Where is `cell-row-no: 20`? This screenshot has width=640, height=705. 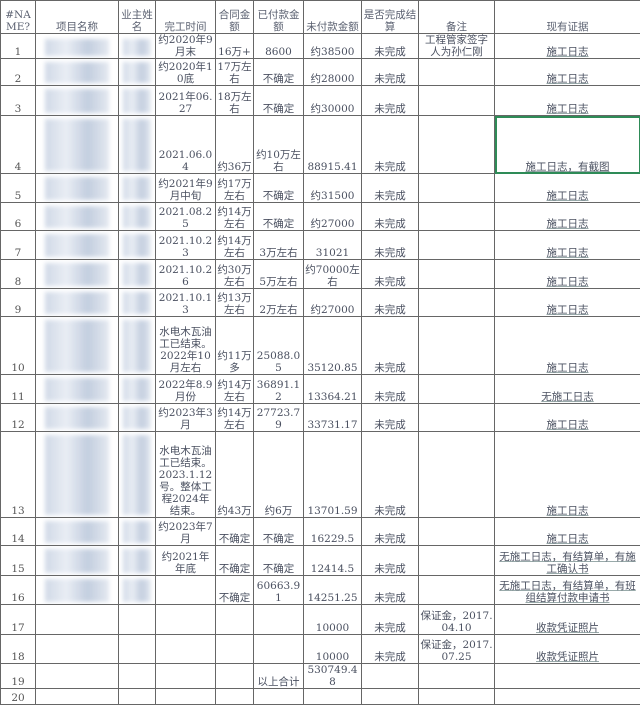 cell-row-no: 20 is located at coordinates (18, 697).